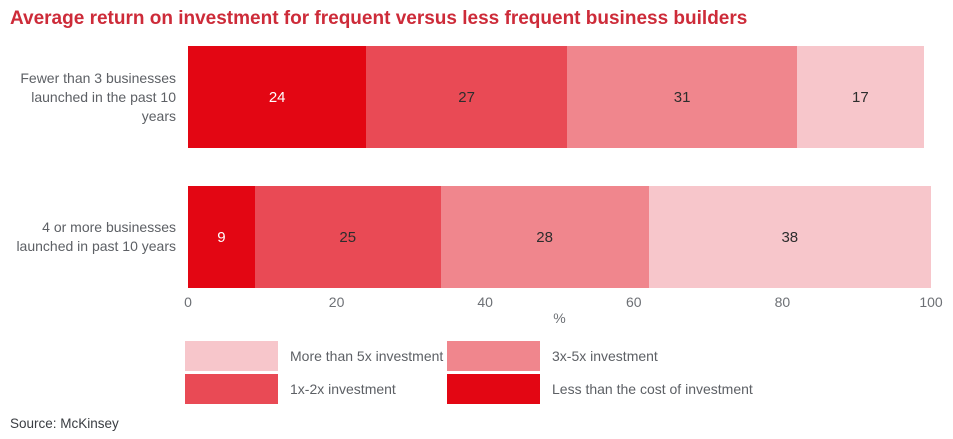 This screenshot has width=953, height=439. I want to click on legend-item: More than 5x investment, so click(316, 356).